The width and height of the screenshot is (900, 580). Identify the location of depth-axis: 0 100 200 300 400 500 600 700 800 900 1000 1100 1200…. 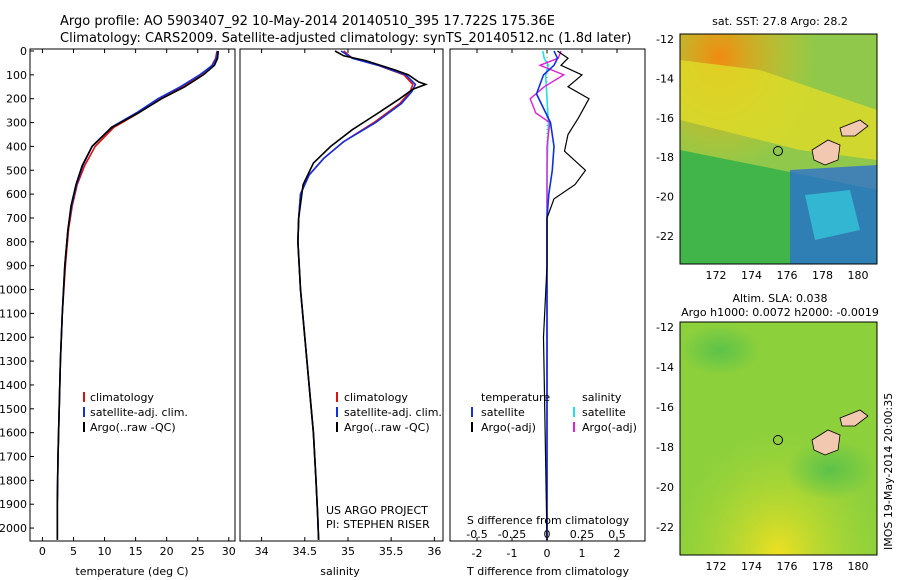
(17, 290).